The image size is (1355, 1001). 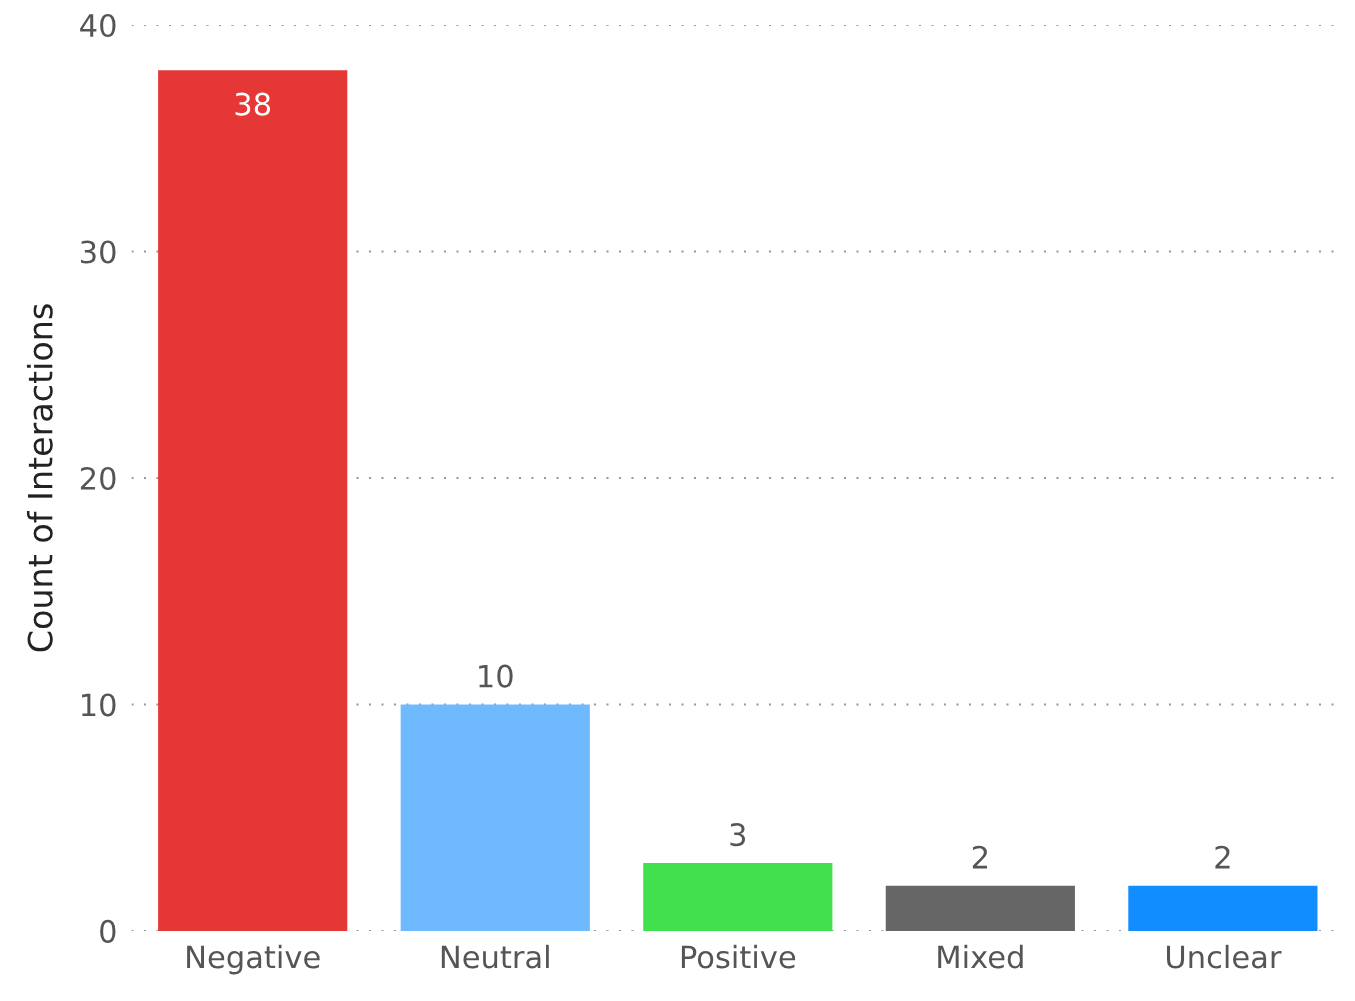 I want to click on x-tick-label: Unclear, so click(x=1224, y=956).